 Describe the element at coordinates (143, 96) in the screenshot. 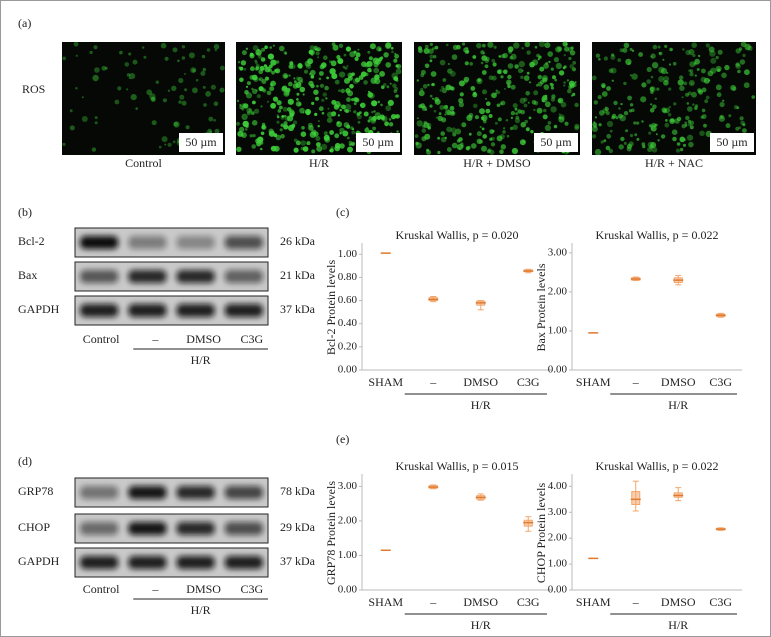

I see `cells` at that location.